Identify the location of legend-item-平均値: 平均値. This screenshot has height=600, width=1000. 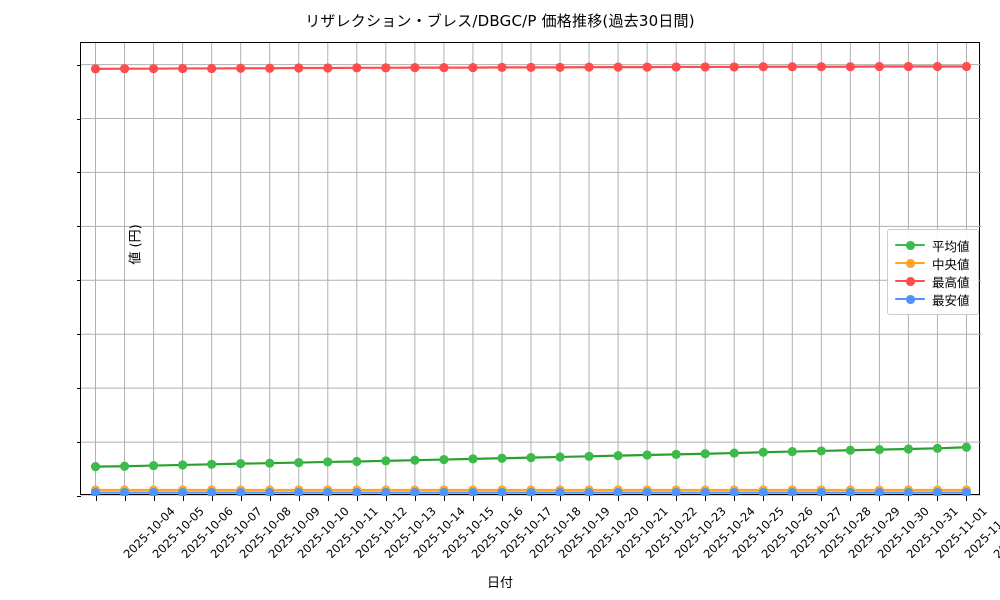
(932, 245).